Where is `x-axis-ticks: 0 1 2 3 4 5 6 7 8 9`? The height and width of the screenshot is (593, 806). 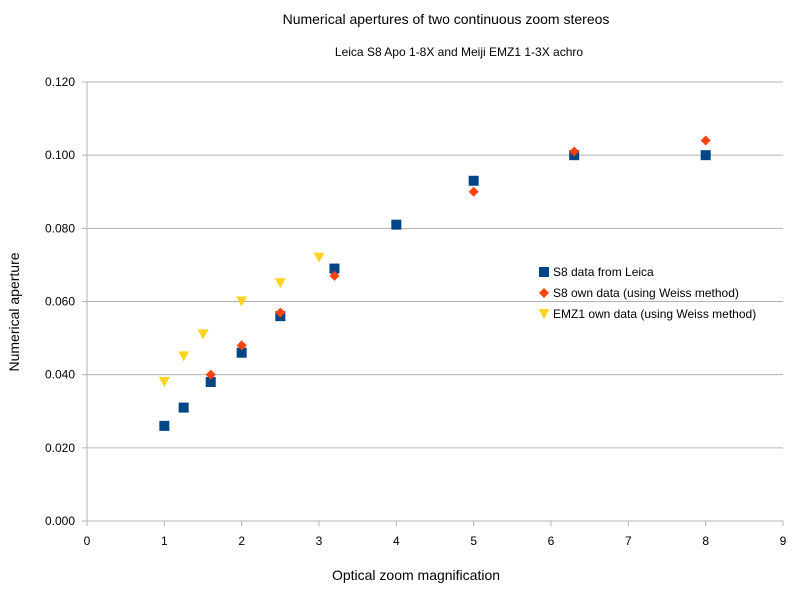 x-axis-ticks: 0 1 2 3 4 5 6 7 8 9 is located at coordinates (435, 534).